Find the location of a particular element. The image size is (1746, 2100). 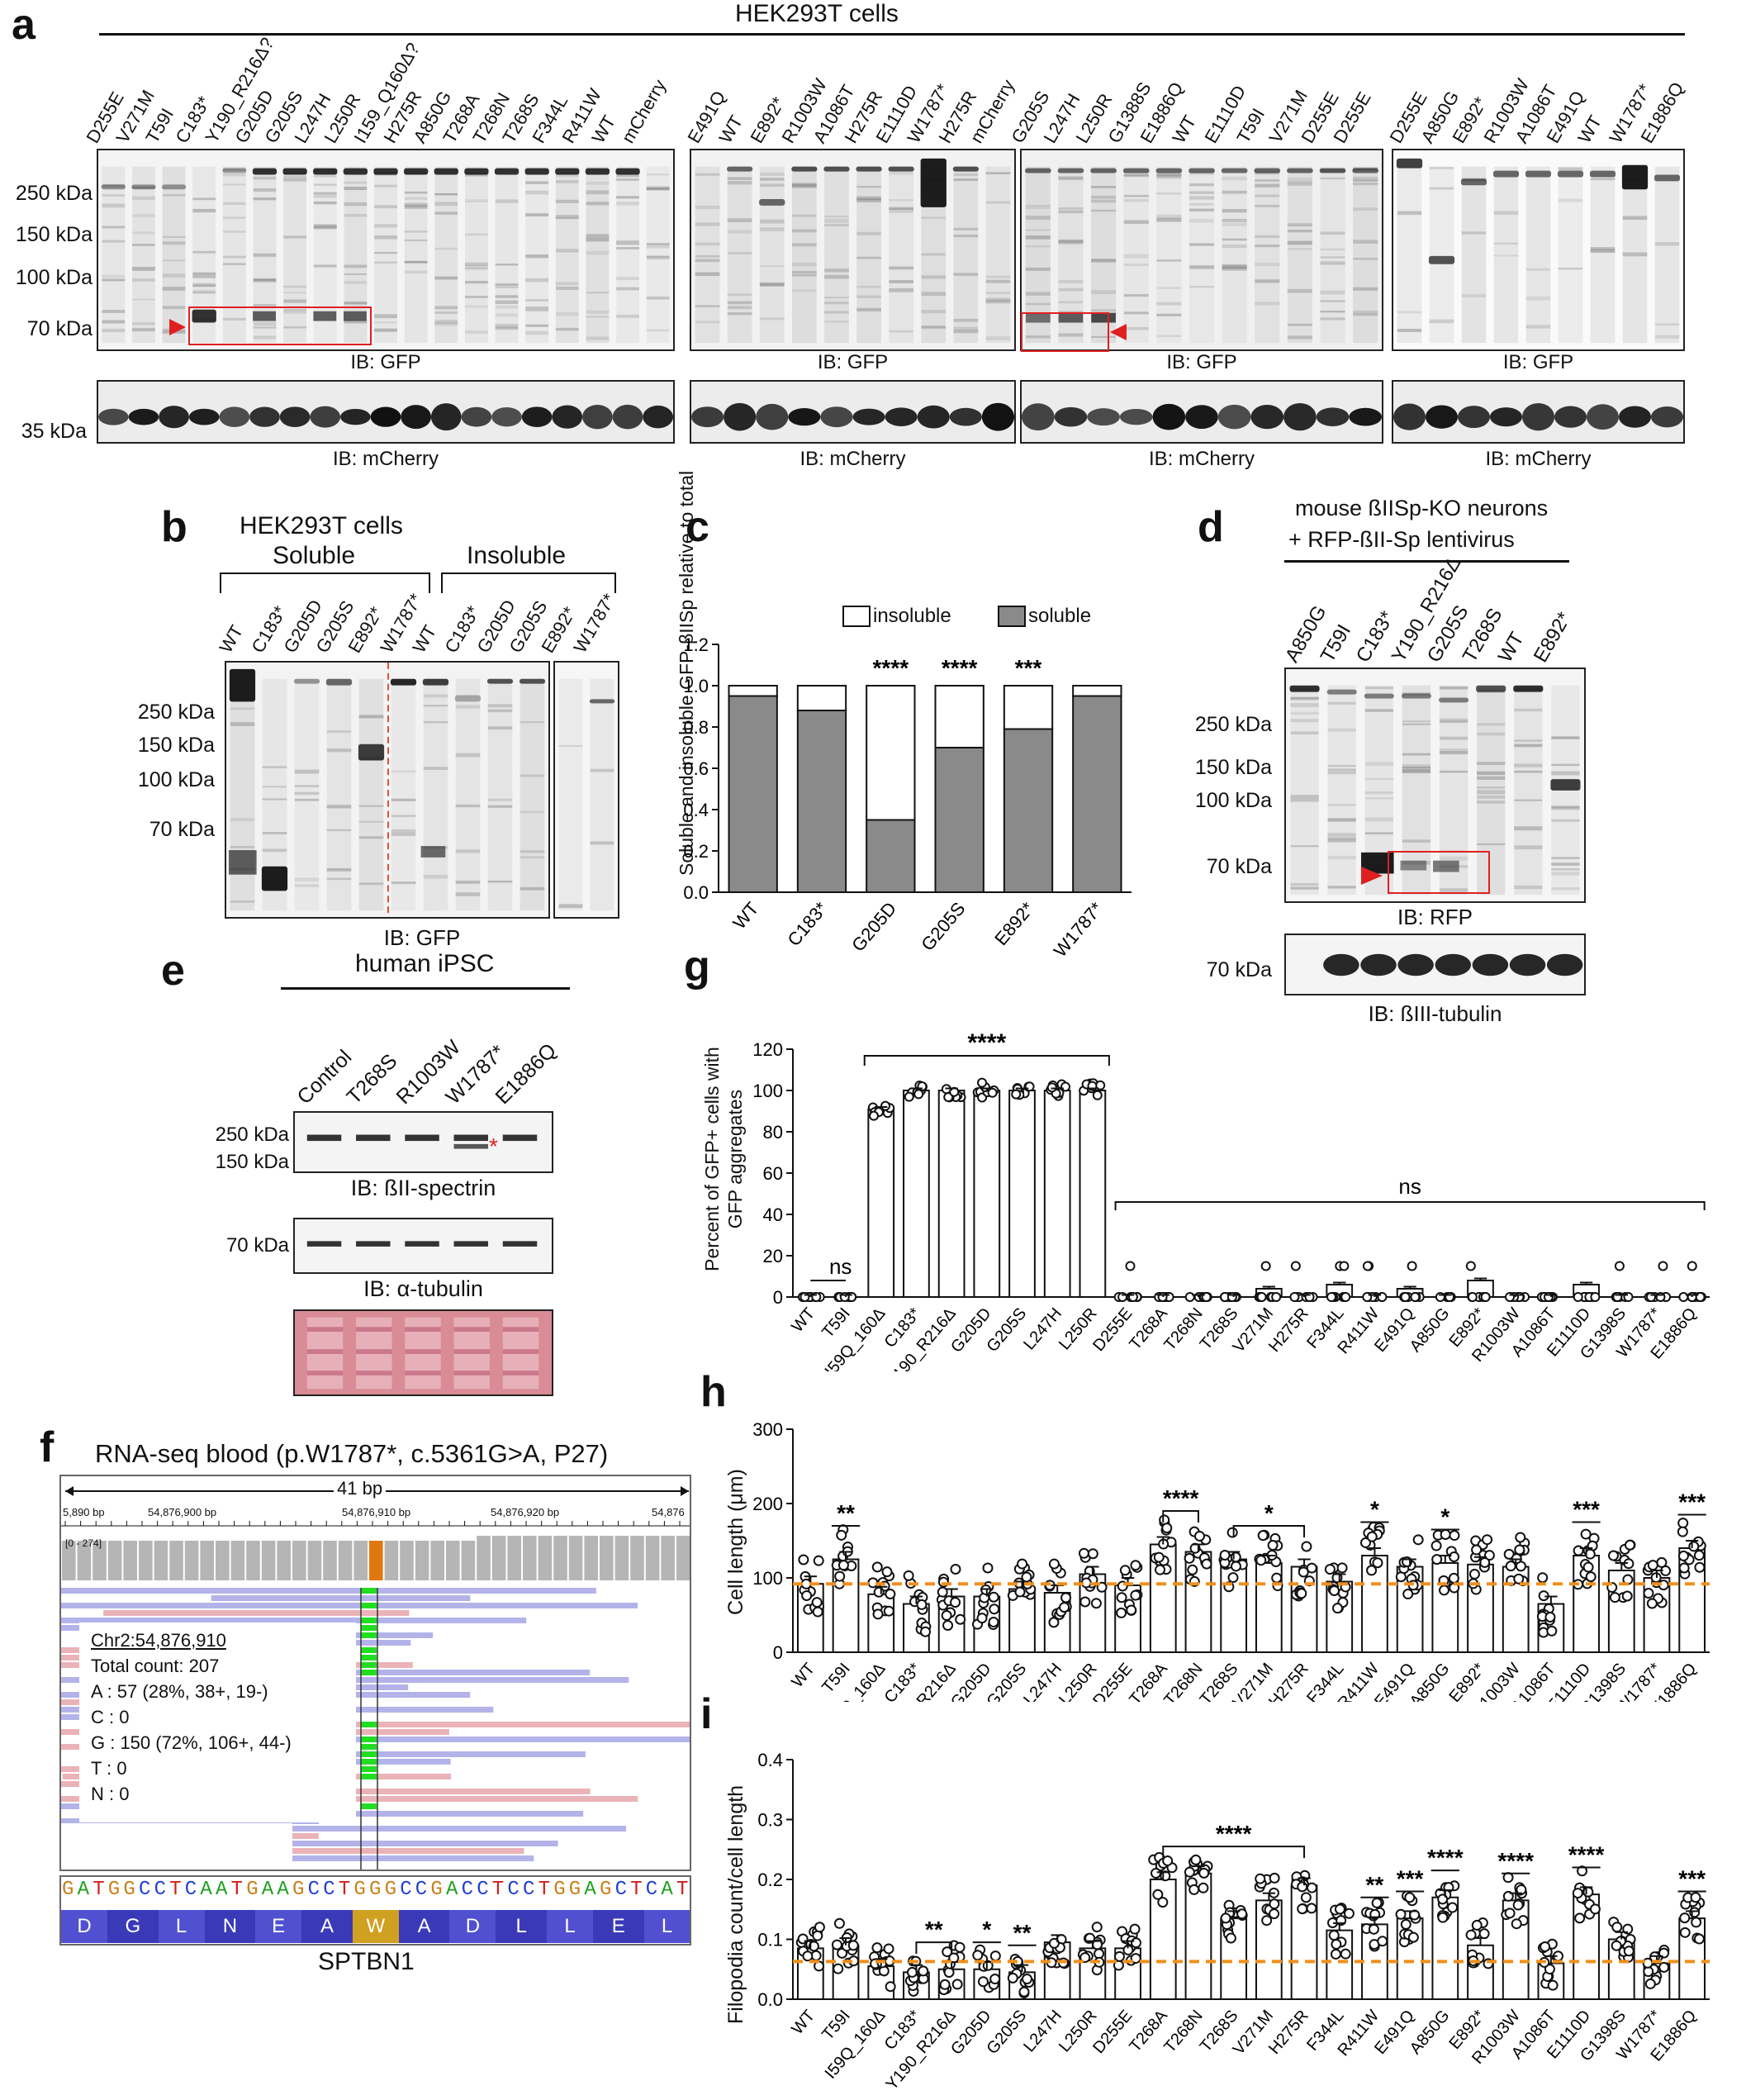

igv-coverage-bar is located at coordinates (575, 1558).